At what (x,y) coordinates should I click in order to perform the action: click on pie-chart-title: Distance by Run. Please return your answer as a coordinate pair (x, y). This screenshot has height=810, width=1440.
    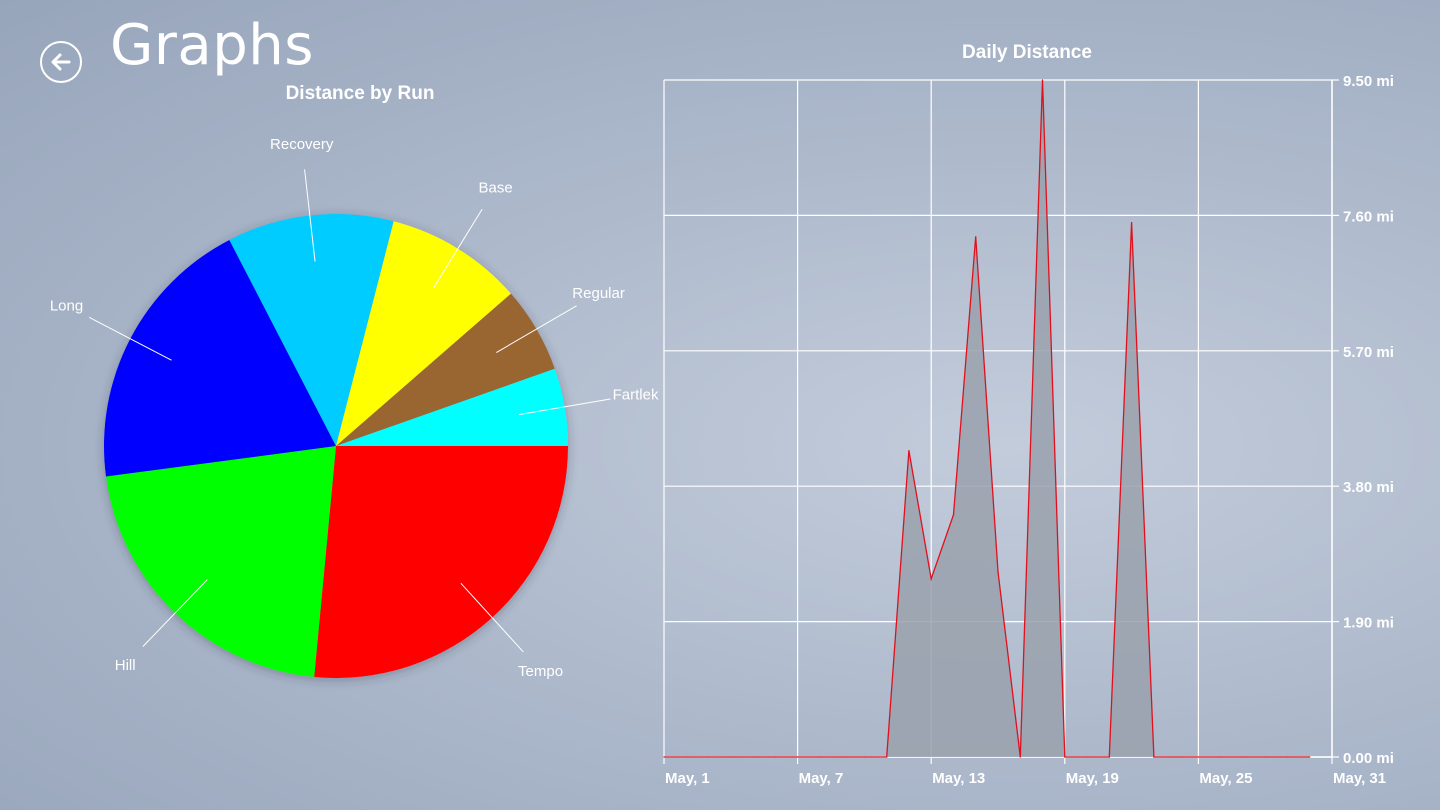
    Looking at the image, I should click on (360, 93).